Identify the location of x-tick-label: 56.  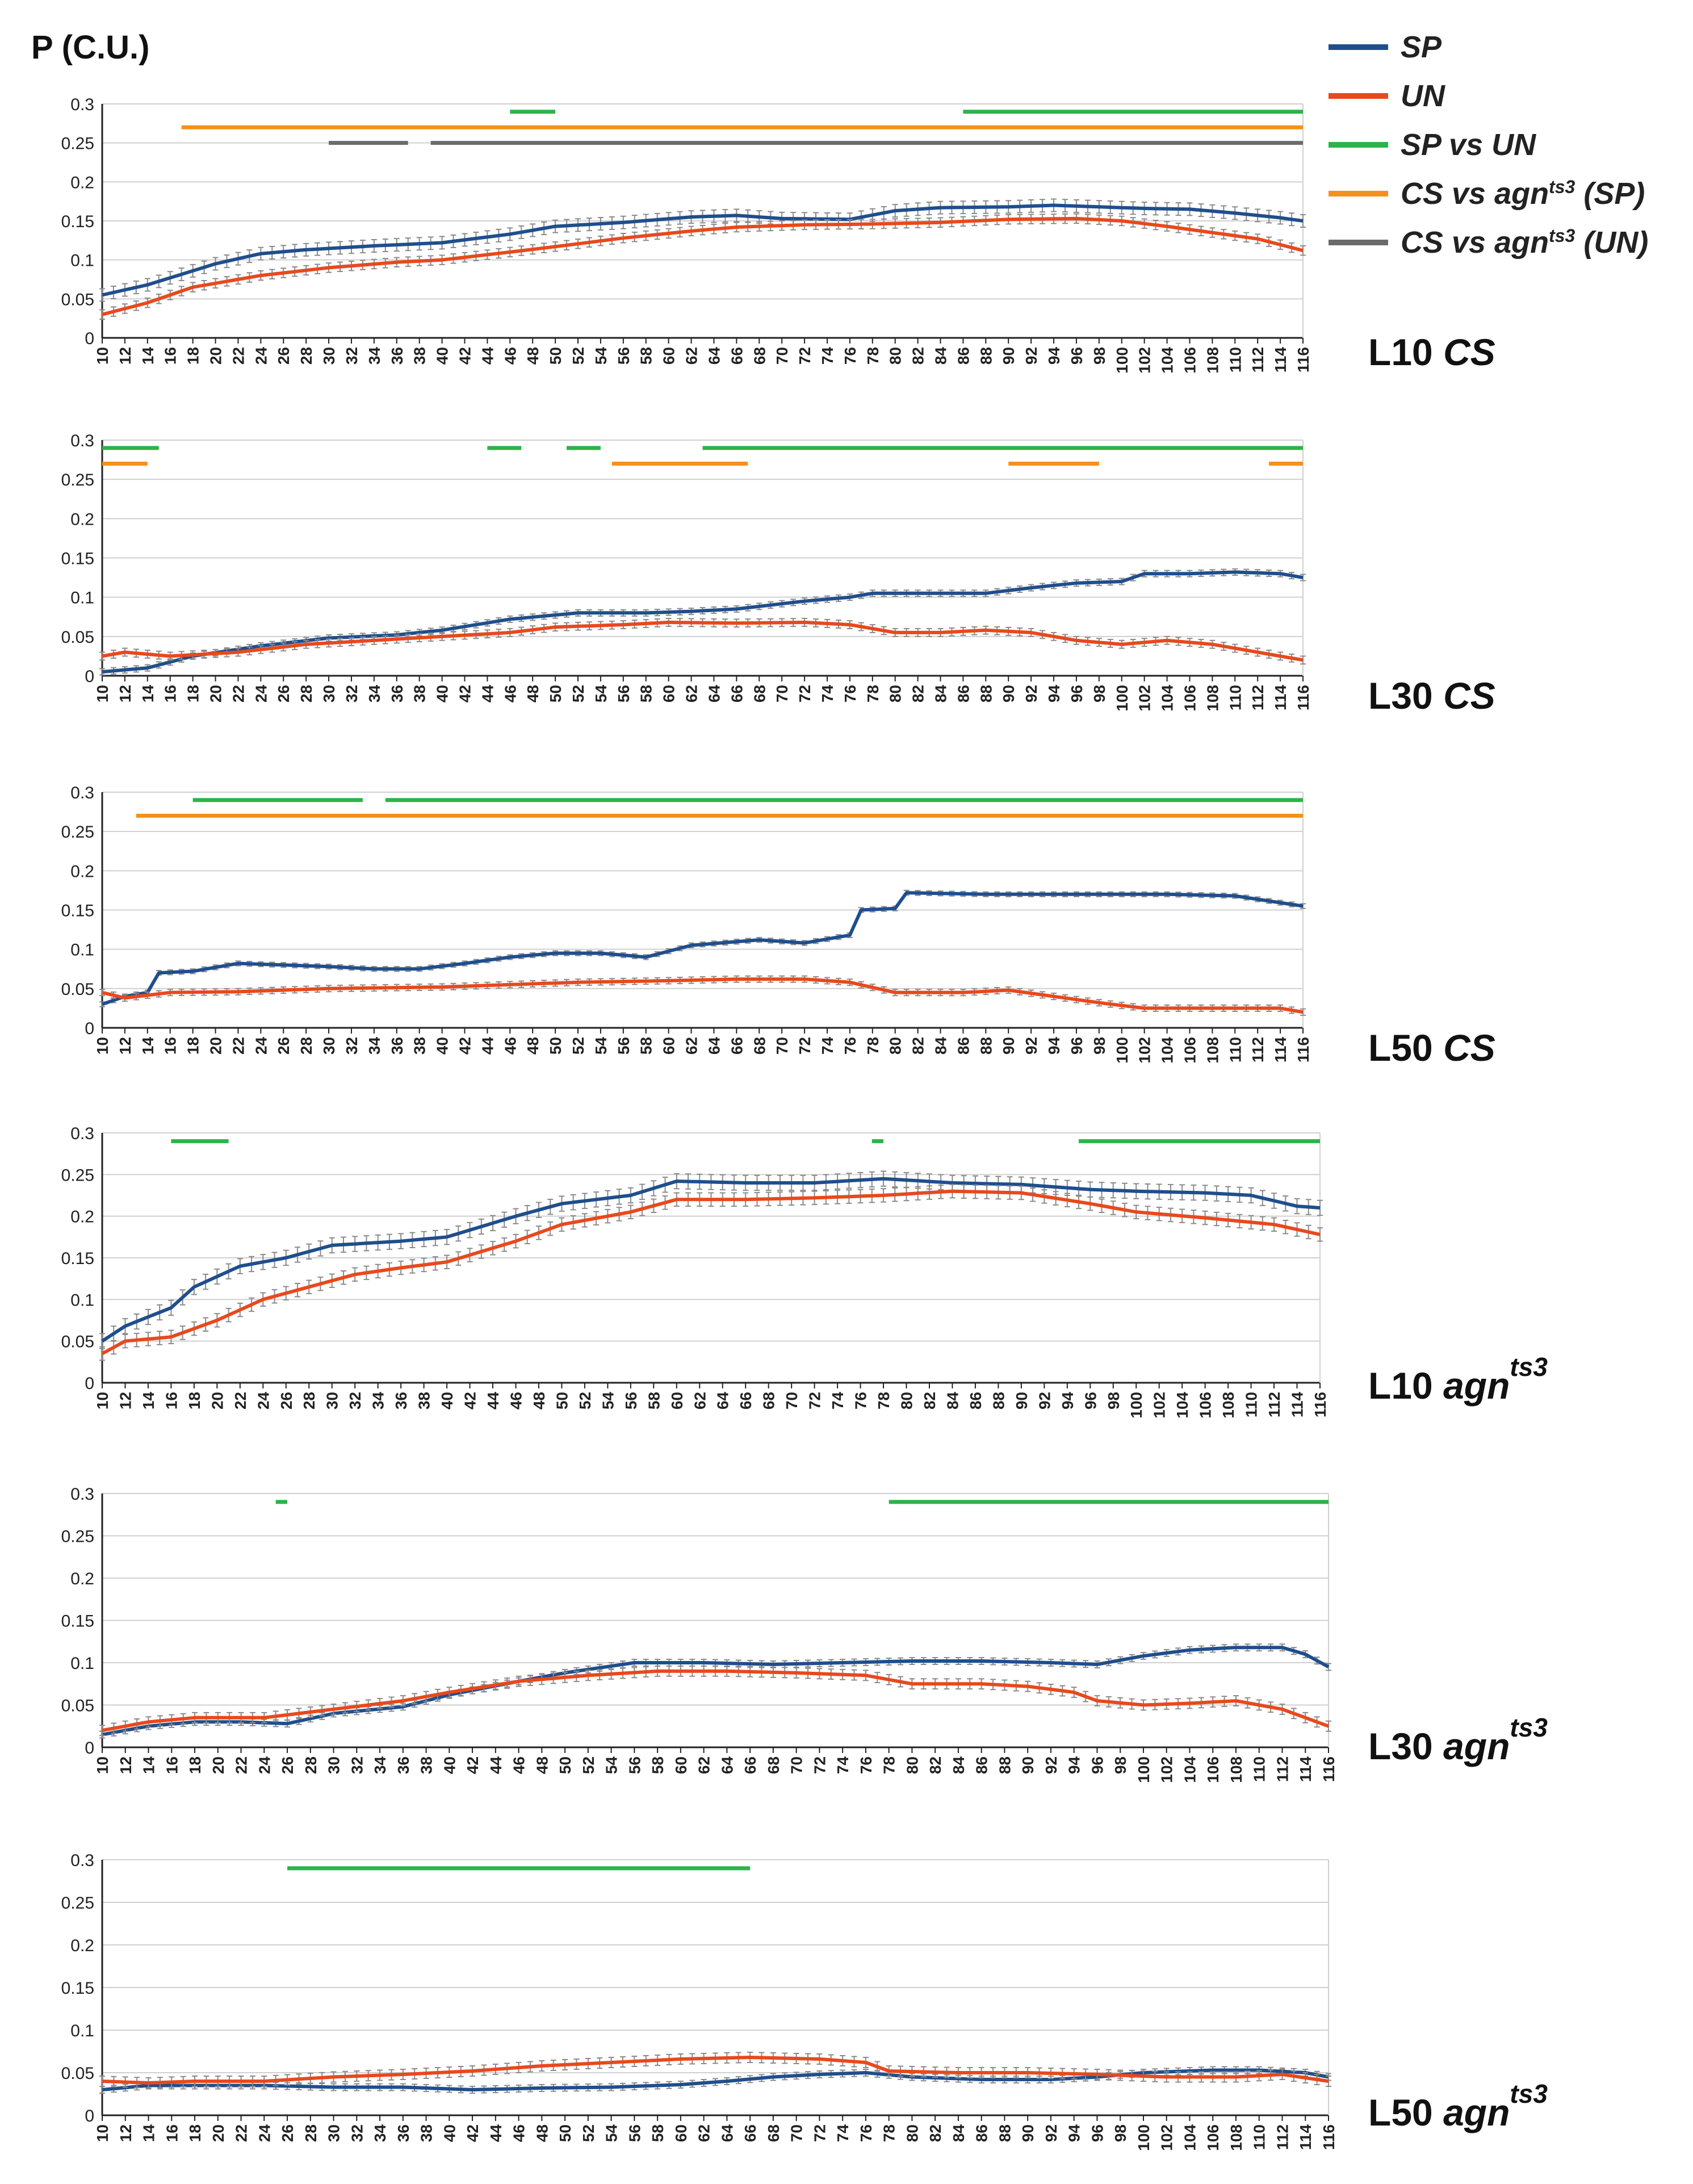
(623, 694).